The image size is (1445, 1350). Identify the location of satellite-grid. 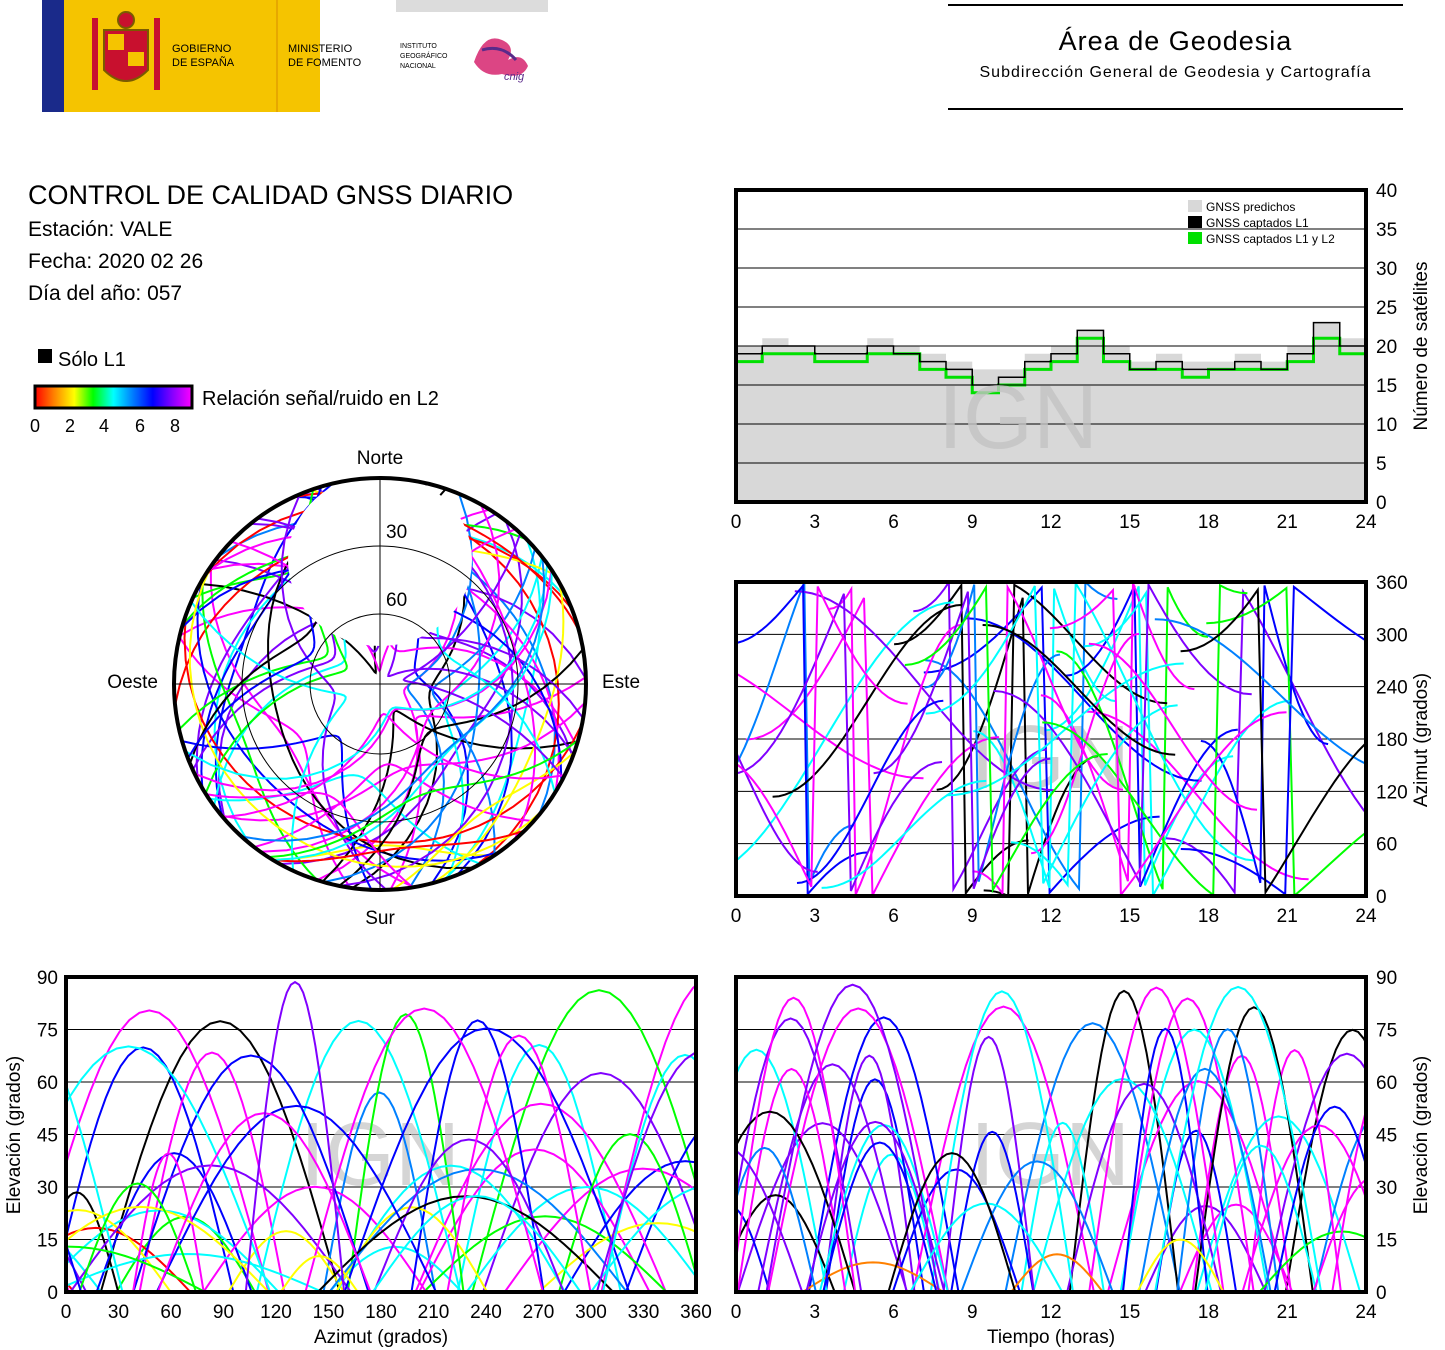
(1051, 346).